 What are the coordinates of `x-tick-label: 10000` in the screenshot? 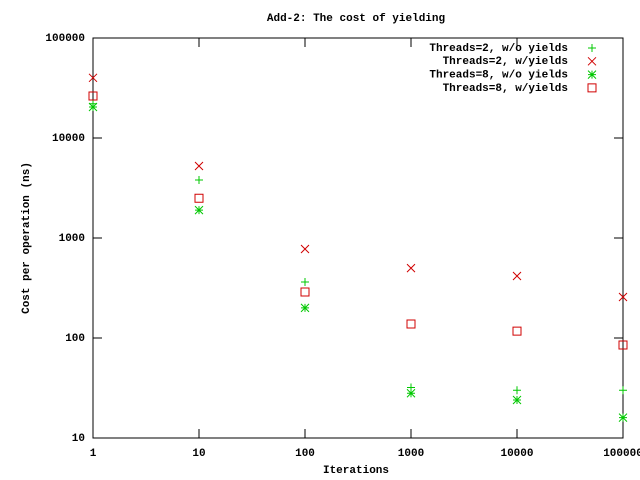 It's located at (516, 454).